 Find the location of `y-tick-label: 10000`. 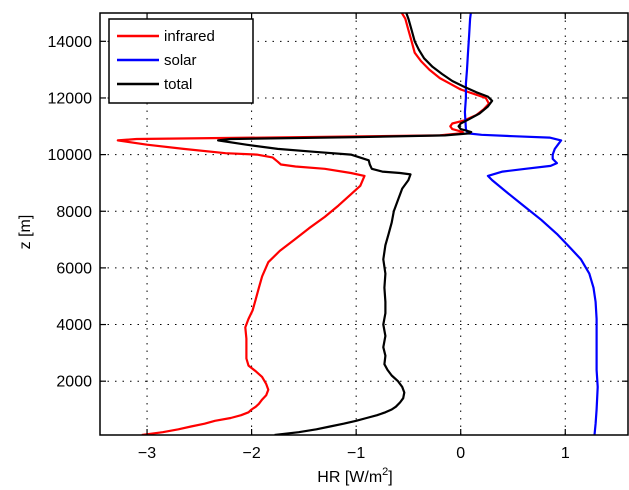

y-tick-label: 10000 is located at coordinates (70, 155).